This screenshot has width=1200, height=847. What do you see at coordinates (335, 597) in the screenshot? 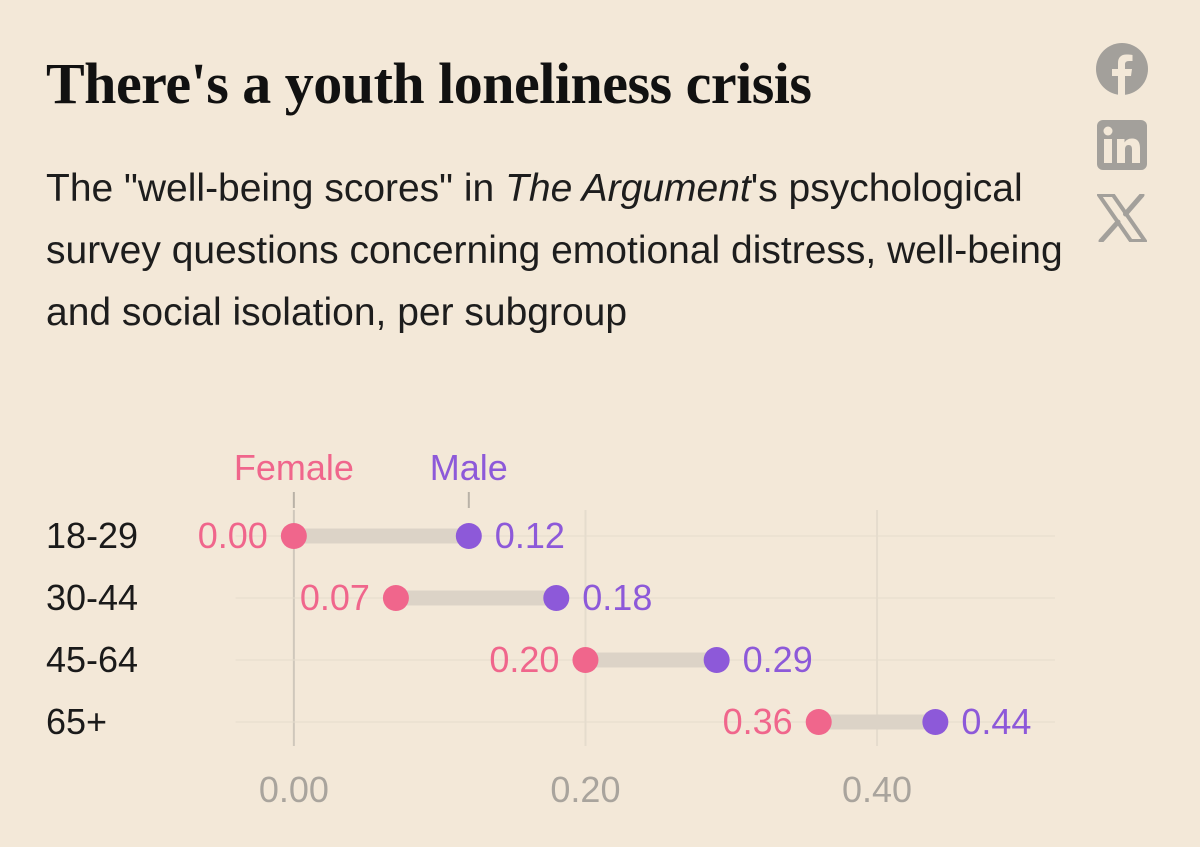
I see `female-value-label: 0.07` at bounding box center [335, 597].